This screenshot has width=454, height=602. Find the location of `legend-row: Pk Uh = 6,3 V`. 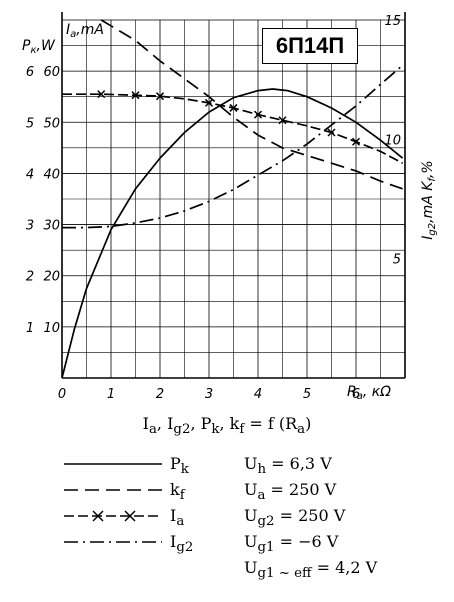

legend-row: Pk Uh = 6,3 V is located at coordinates (254, 465).